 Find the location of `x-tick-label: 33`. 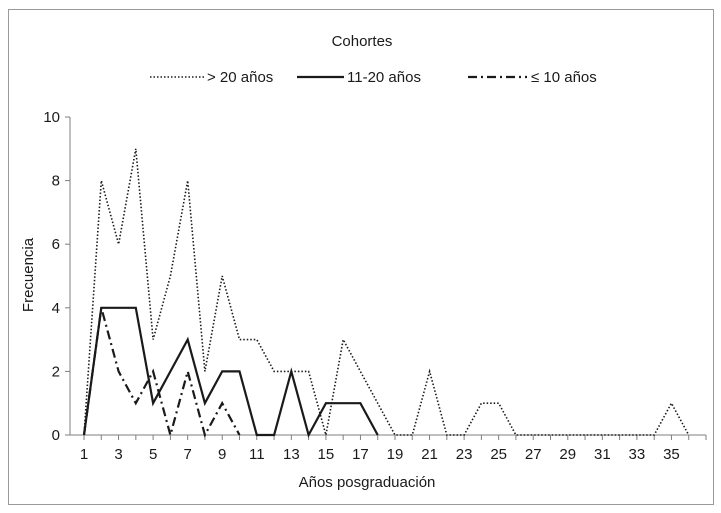

x-tick-label: 33 is located at coordinates (637, 454).